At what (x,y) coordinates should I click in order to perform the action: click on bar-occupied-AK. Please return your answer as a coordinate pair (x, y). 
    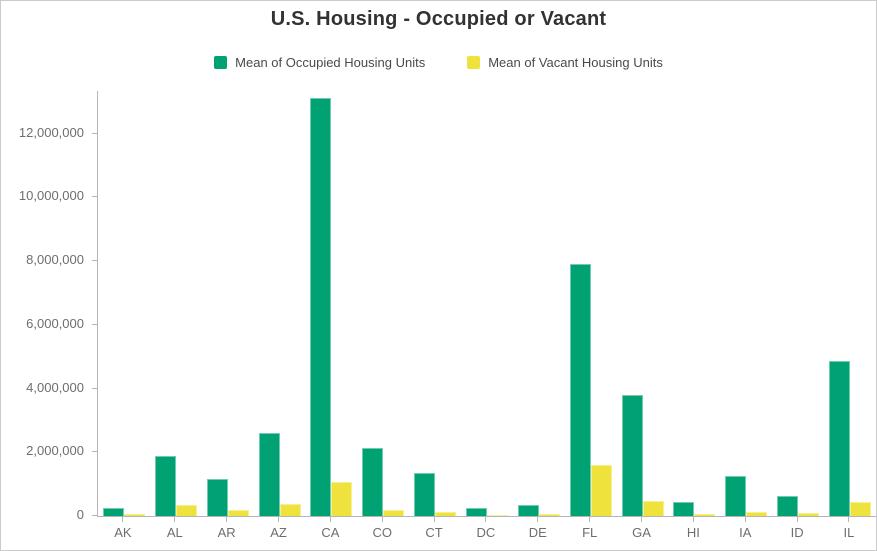
    Looking at the image, I should click on (113, 512).